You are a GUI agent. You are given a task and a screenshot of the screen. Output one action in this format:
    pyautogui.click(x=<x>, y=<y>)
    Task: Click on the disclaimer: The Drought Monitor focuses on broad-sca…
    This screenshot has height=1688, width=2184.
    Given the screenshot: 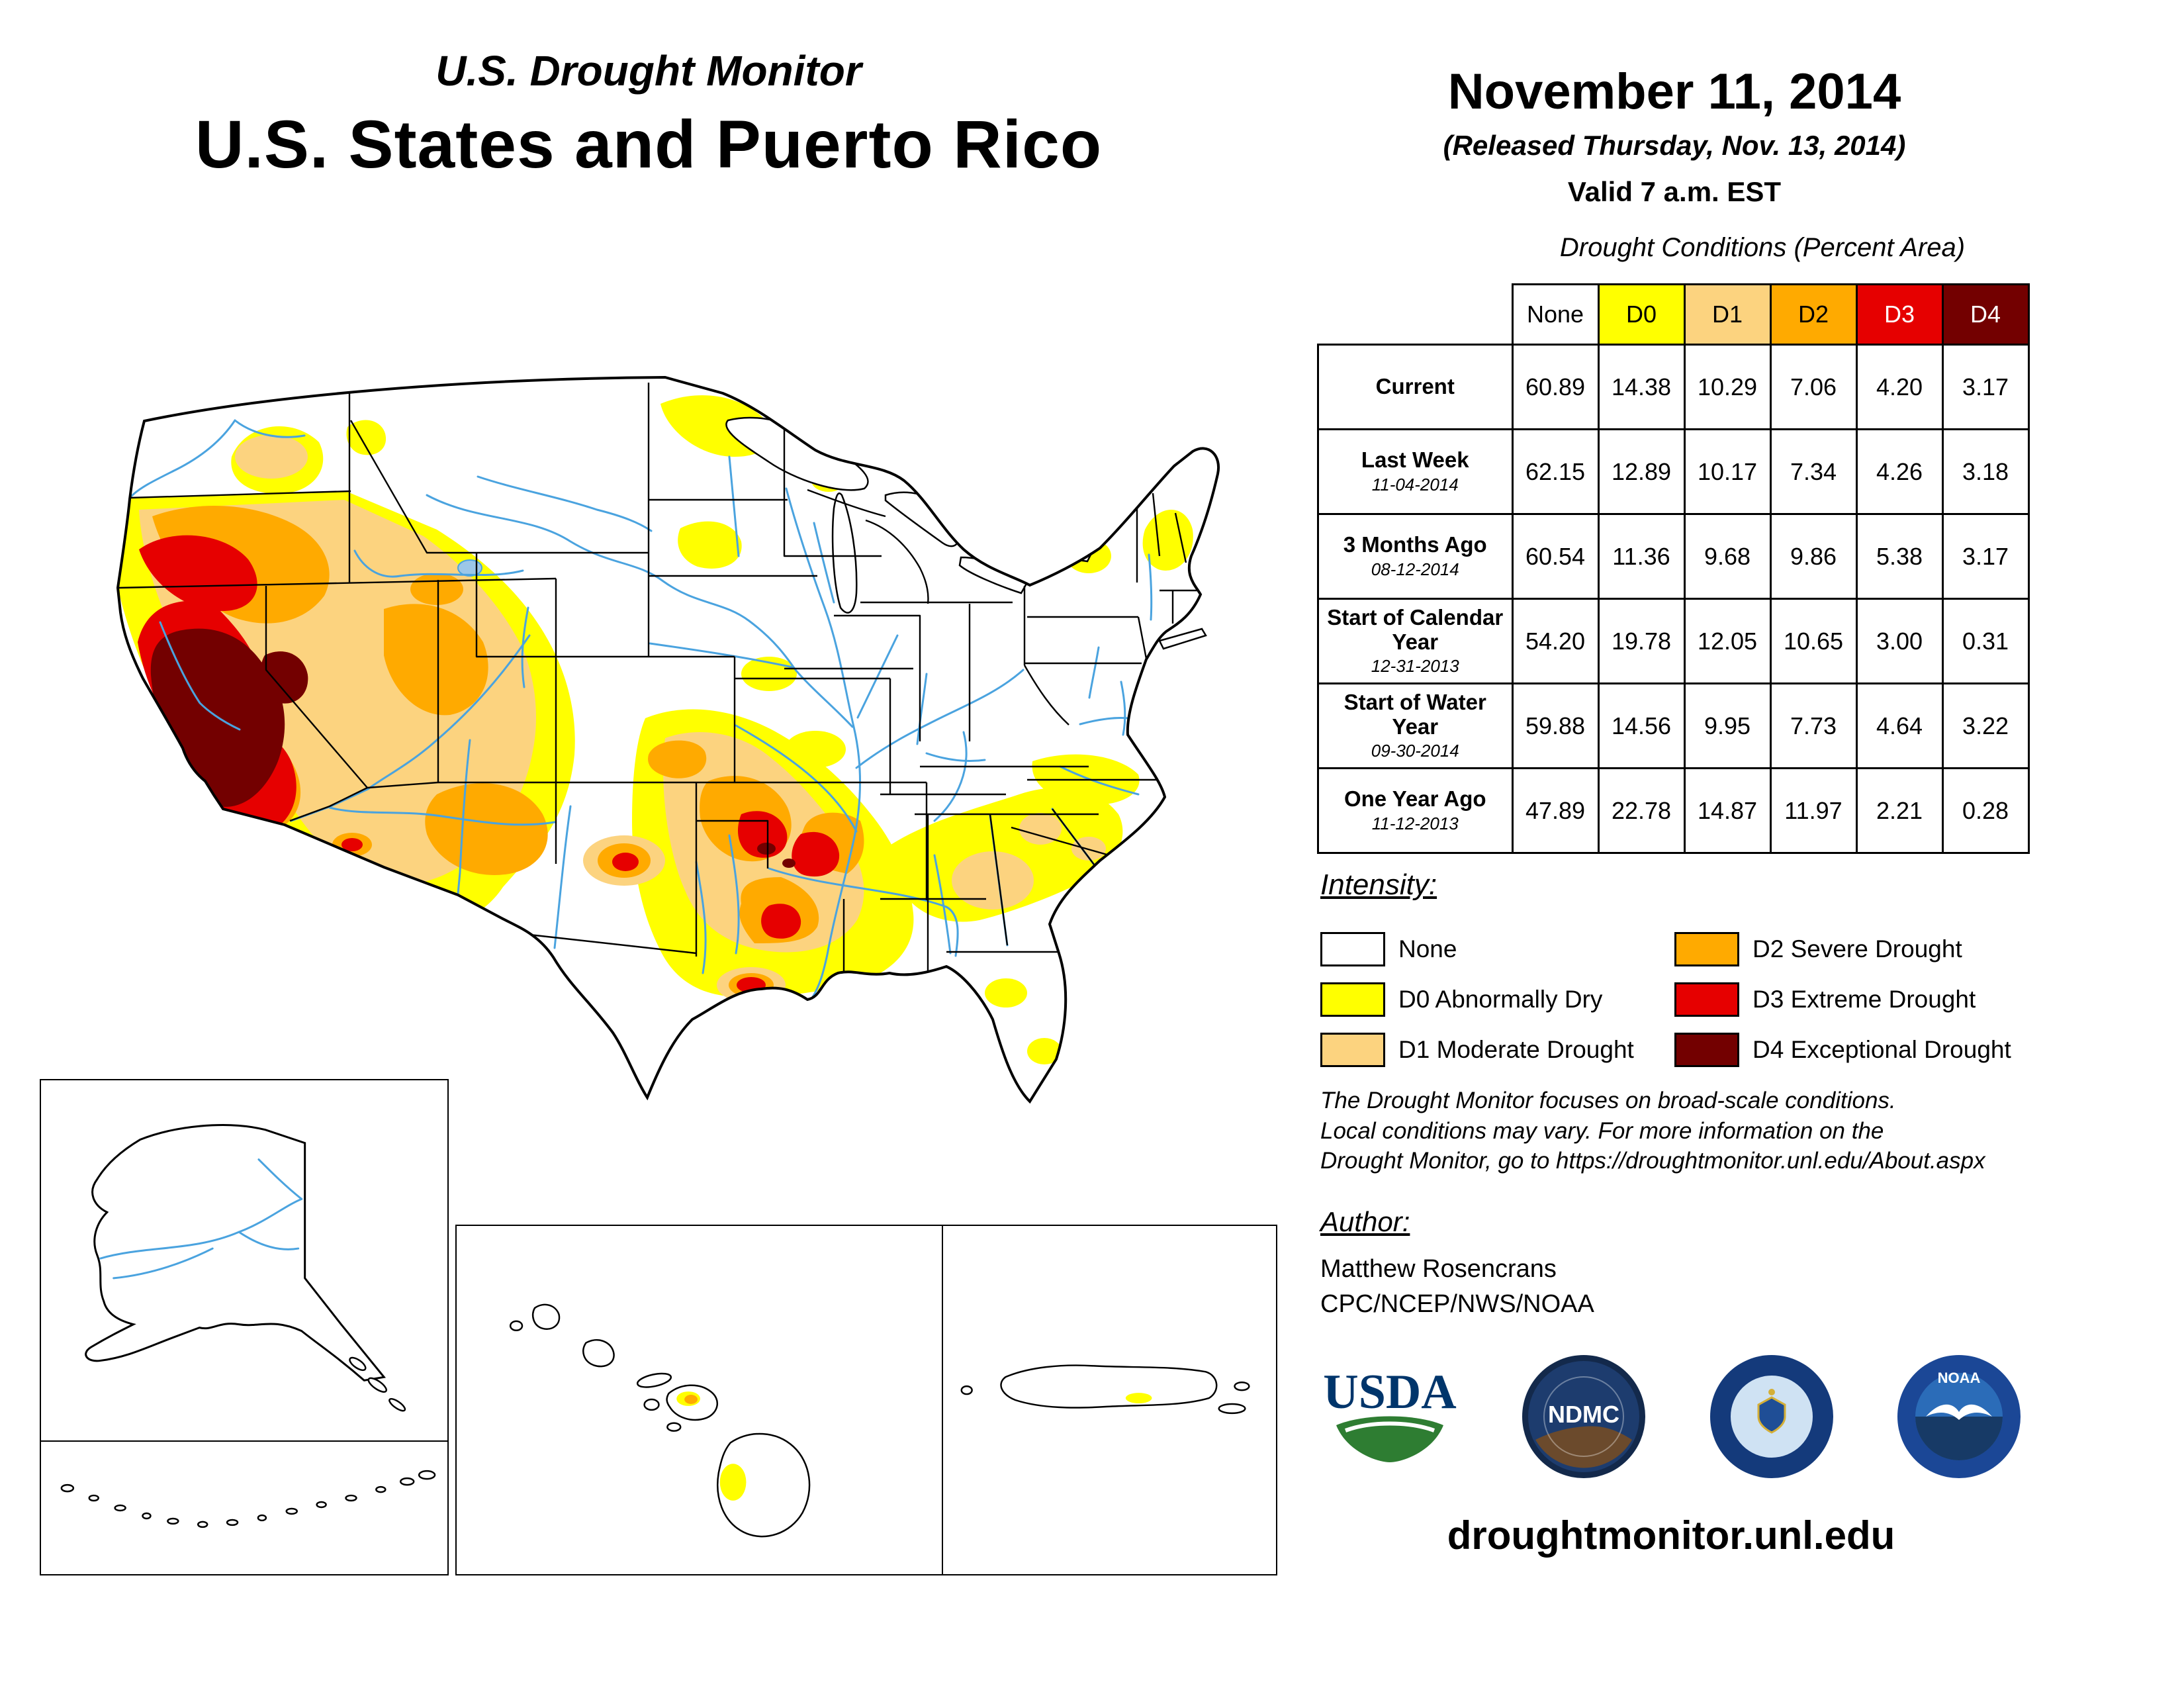 What is the action you would take?
    pyautogui.click(x=1691, y=1131)
    